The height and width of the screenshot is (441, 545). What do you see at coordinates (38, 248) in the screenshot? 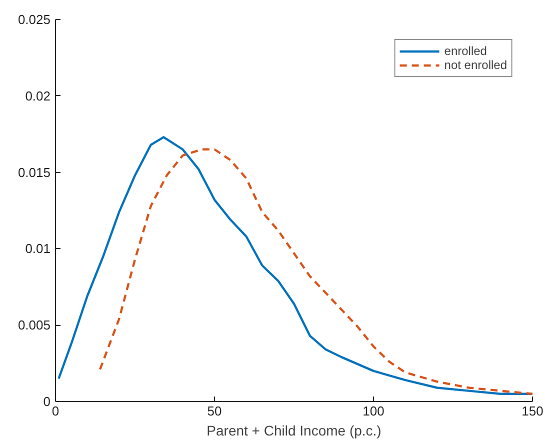
I see `y-tick-label: 0.01` at bounding box center [38, 248].